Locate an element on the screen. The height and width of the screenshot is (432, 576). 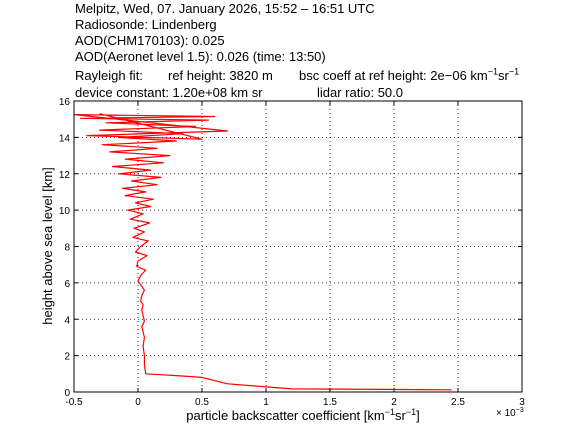
x-tick-label: 2 is located at coordinates (394, 402).